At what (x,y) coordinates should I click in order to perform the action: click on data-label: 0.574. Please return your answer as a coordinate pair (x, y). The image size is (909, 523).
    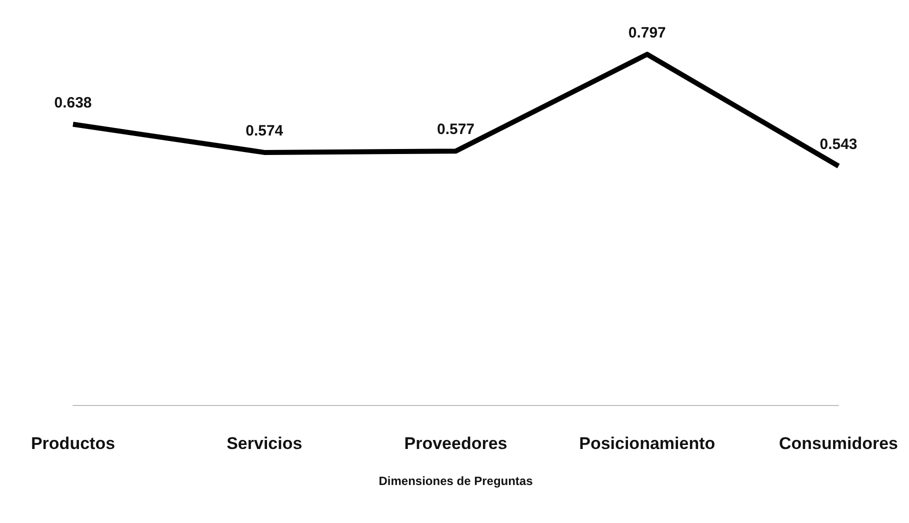
    Looking at the image, I should click on (265, 131).